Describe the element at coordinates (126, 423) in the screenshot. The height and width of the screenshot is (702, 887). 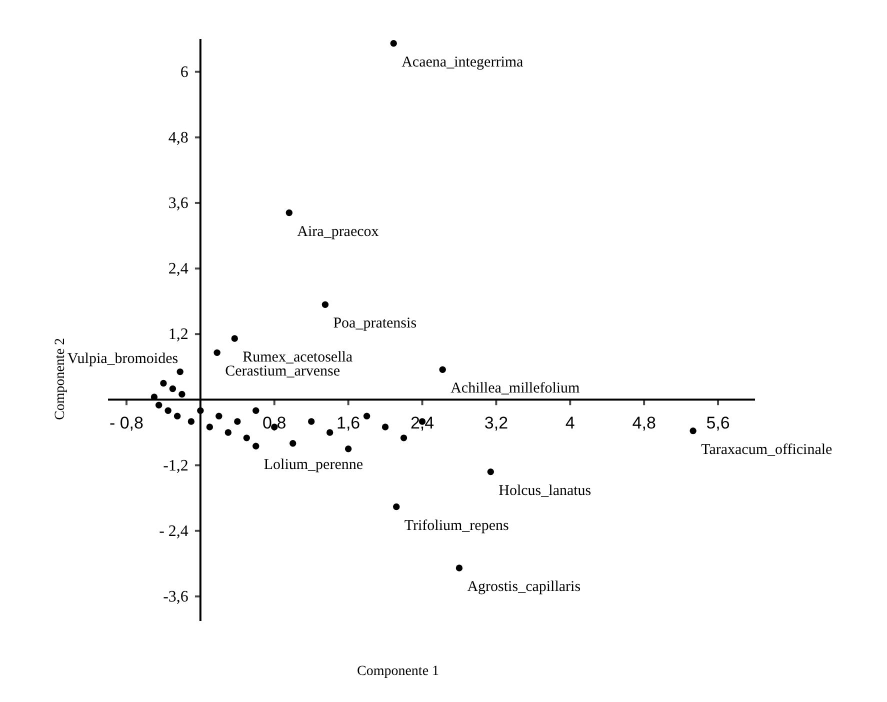
I see `x-tick-label: - 0,8` at that location.